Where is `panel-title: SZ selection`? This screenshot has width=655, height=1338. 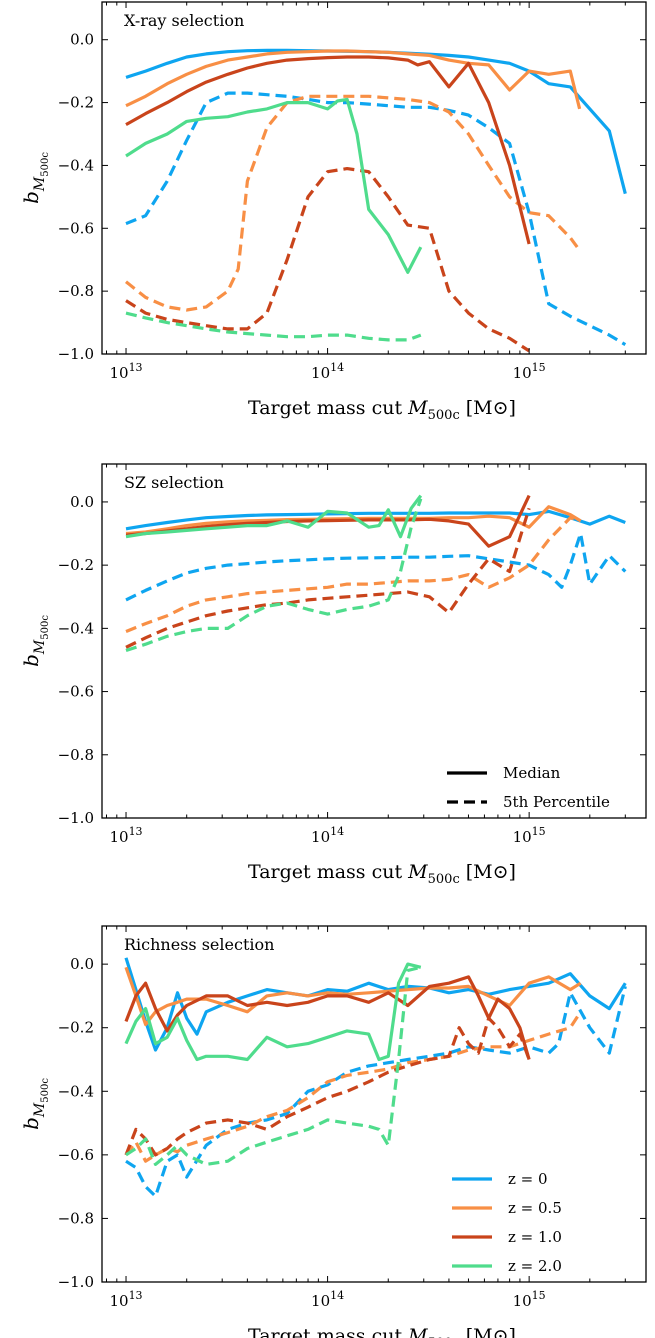 panel-title: SZ selection is located at coordinates (174, 482).